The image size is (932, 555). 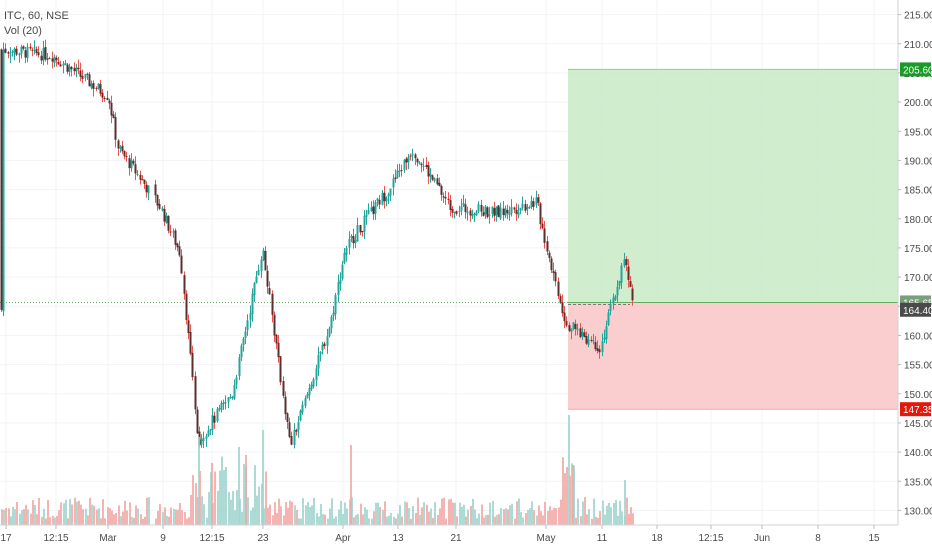 I want to click on volume-indicator-legend: Vol (20), so click(x=23, y=31).